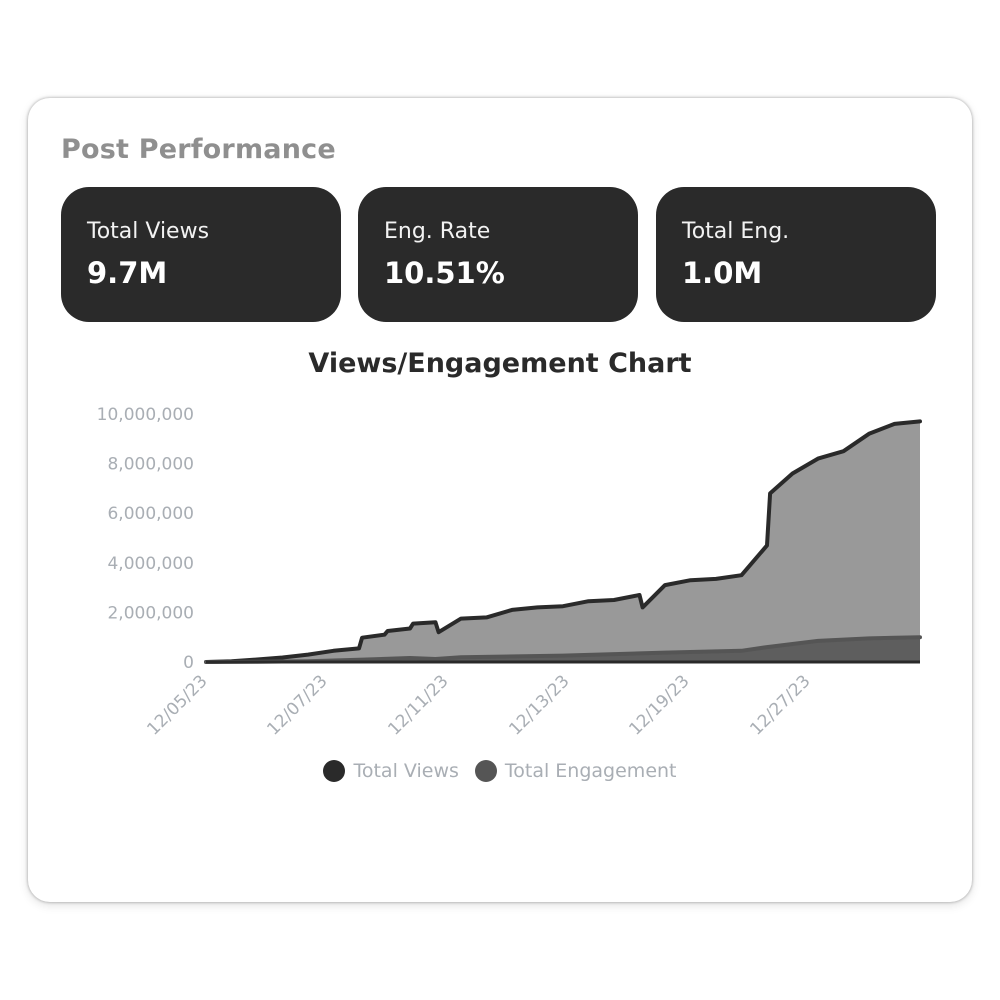 Image resolution: width=1000 pixels, height=1000 pixels. Describe the element at coordinates (563, 649) in the screenshot. I see `area-total-engagement` at that location.